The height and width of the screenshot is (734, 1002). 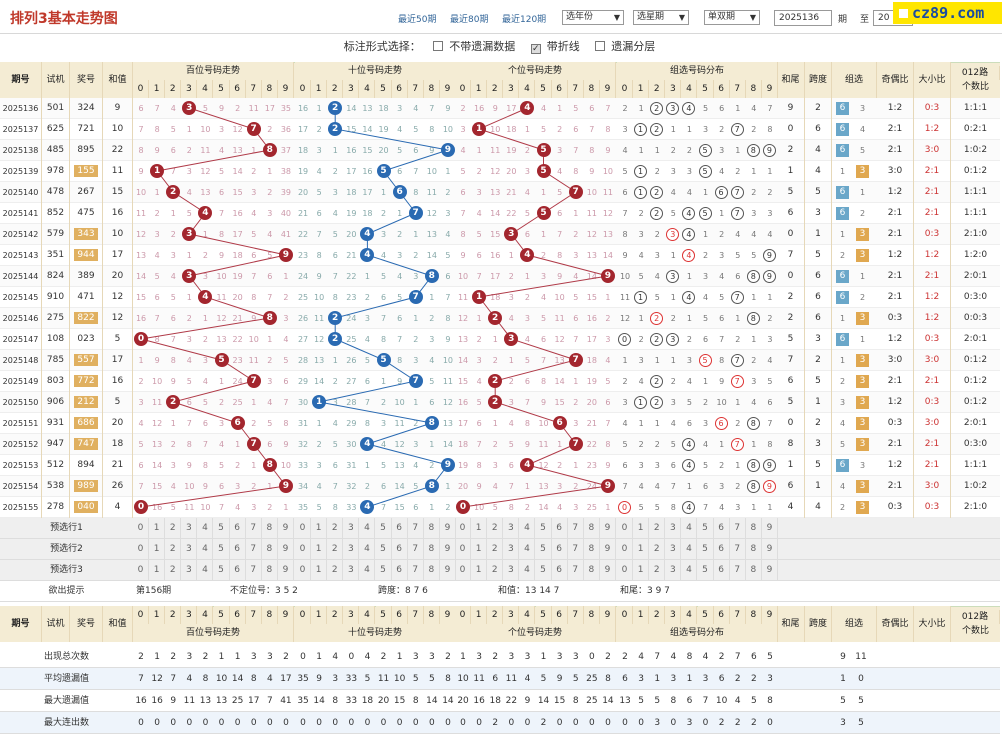 What do you see at coordinates (524, 20) in the screenshot?
I see `recent-120-link: 最近120期` at bounding box center [524, 20].